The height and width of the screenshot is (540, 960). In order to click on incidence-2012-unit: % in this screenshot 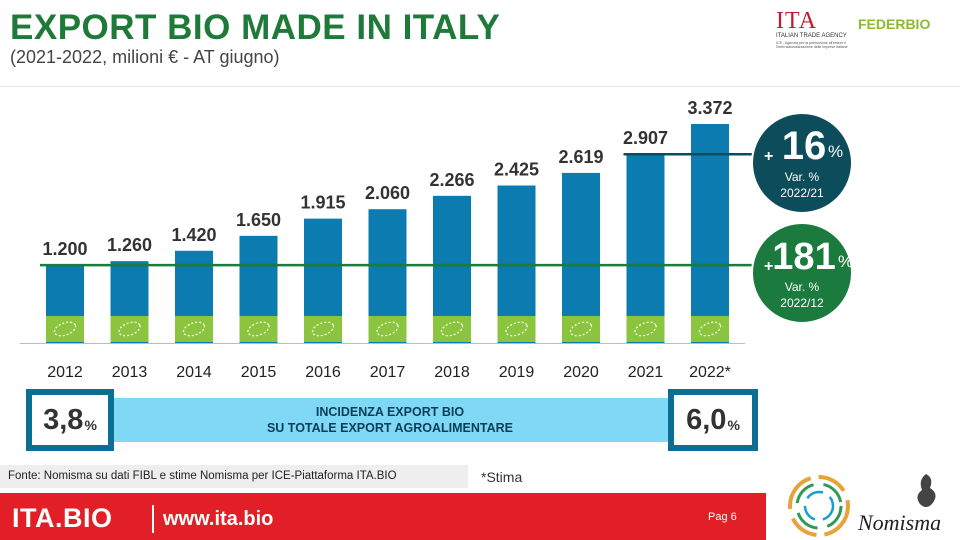, I will do `click(90, 425)`.